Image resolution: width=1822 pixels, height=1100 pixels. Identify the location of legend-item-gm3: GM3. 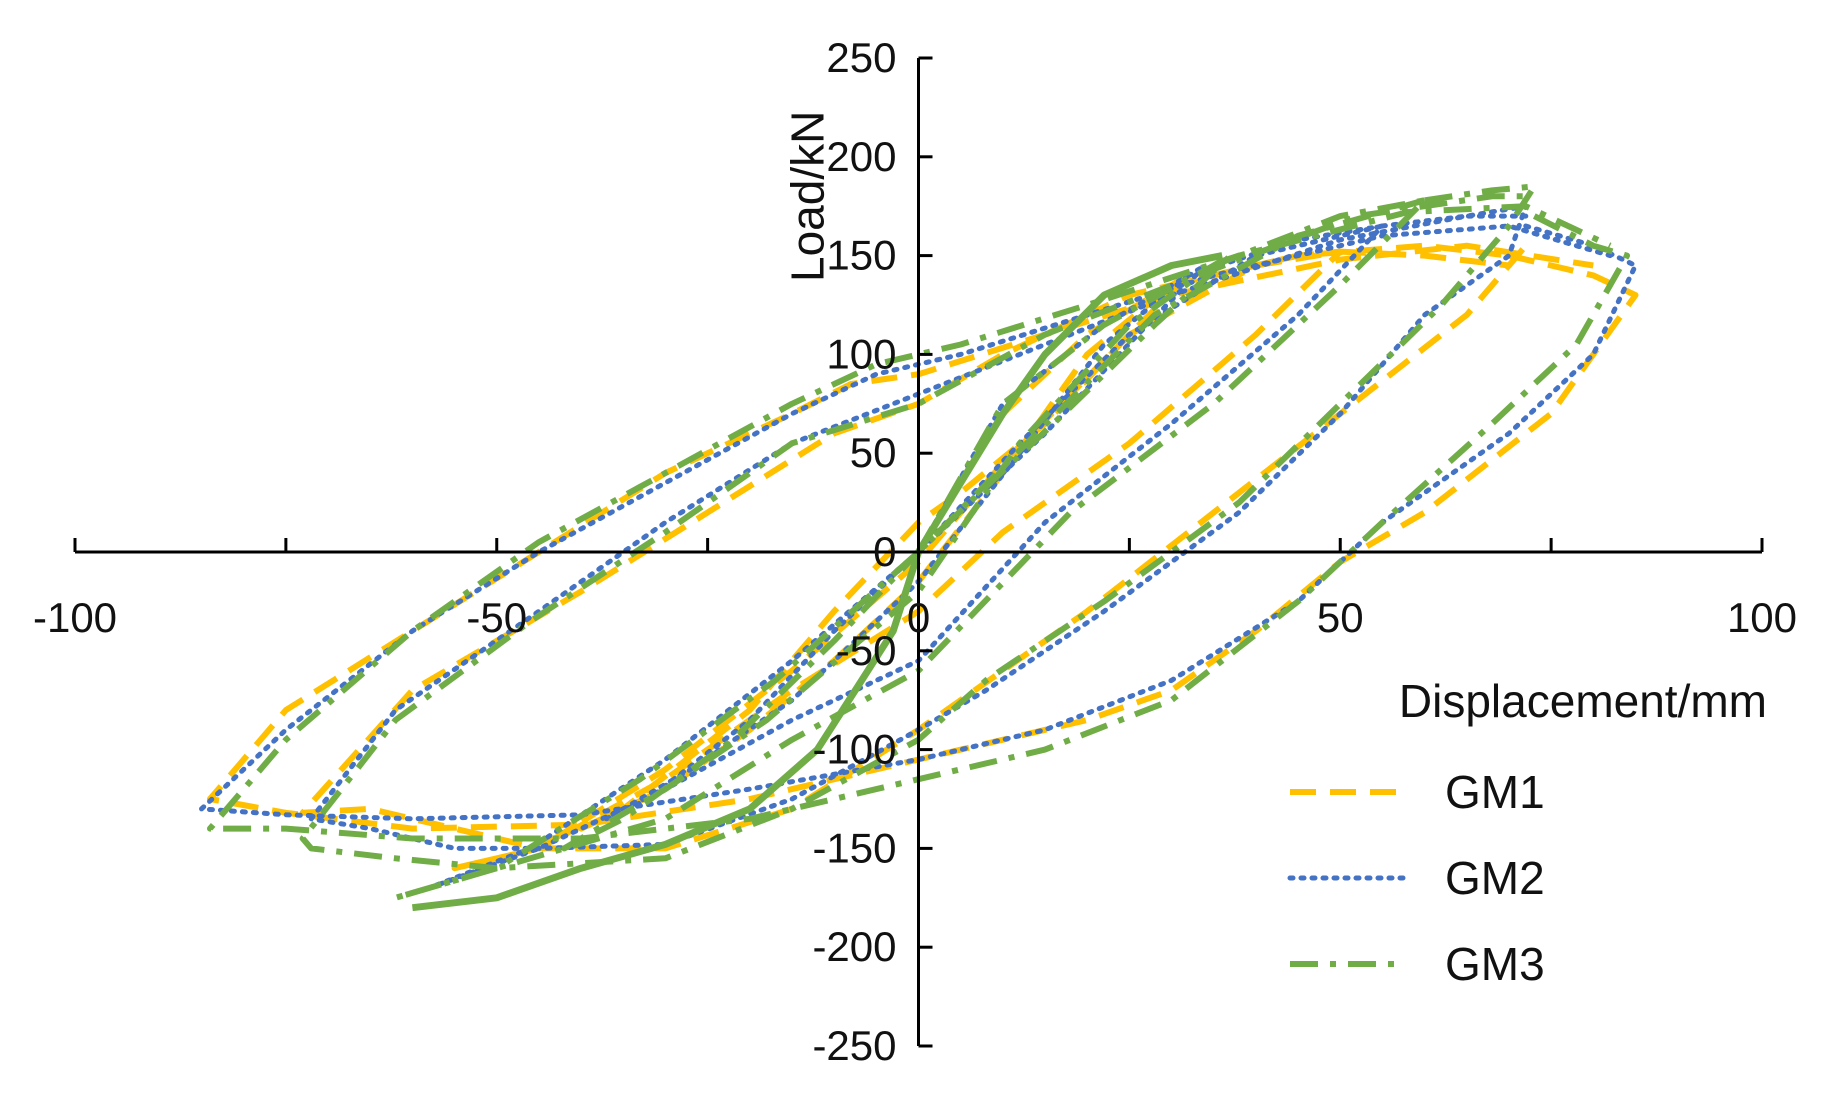
(1417, 964).